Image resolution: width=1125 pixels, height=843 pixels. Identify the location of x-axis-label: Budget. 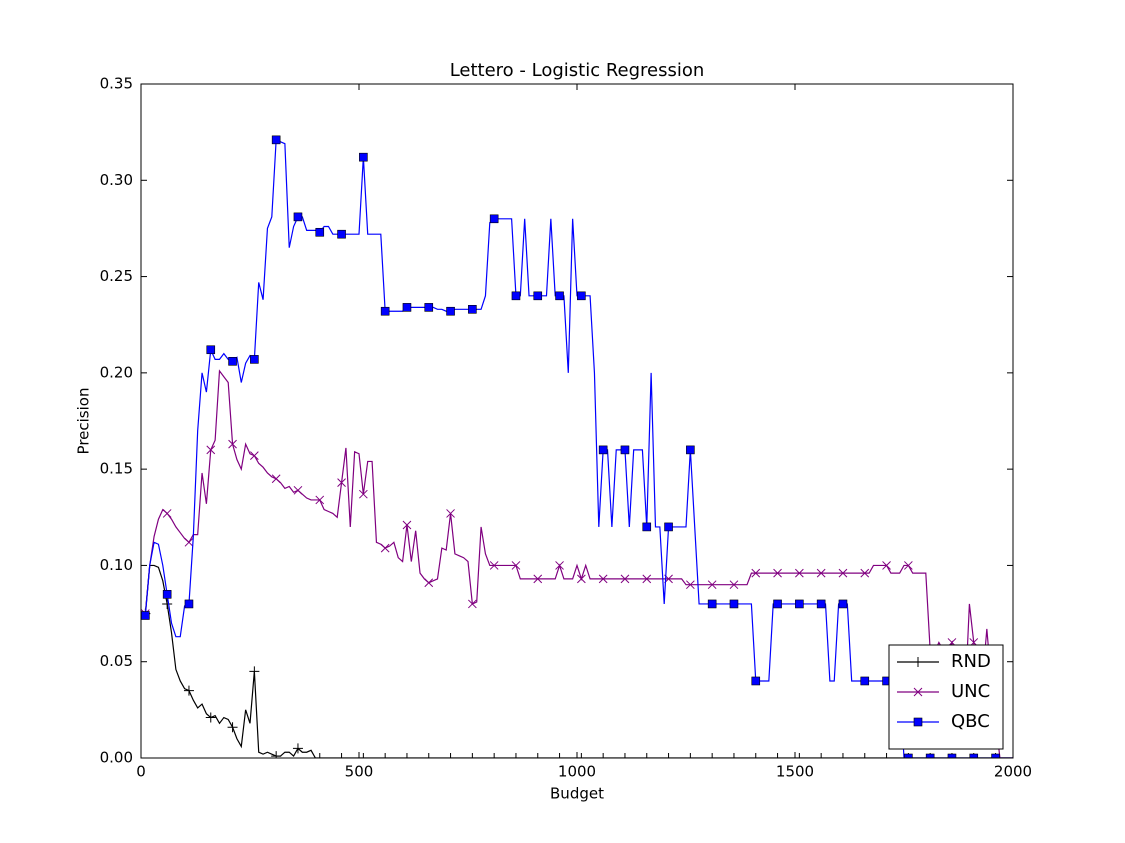
(577, 794).